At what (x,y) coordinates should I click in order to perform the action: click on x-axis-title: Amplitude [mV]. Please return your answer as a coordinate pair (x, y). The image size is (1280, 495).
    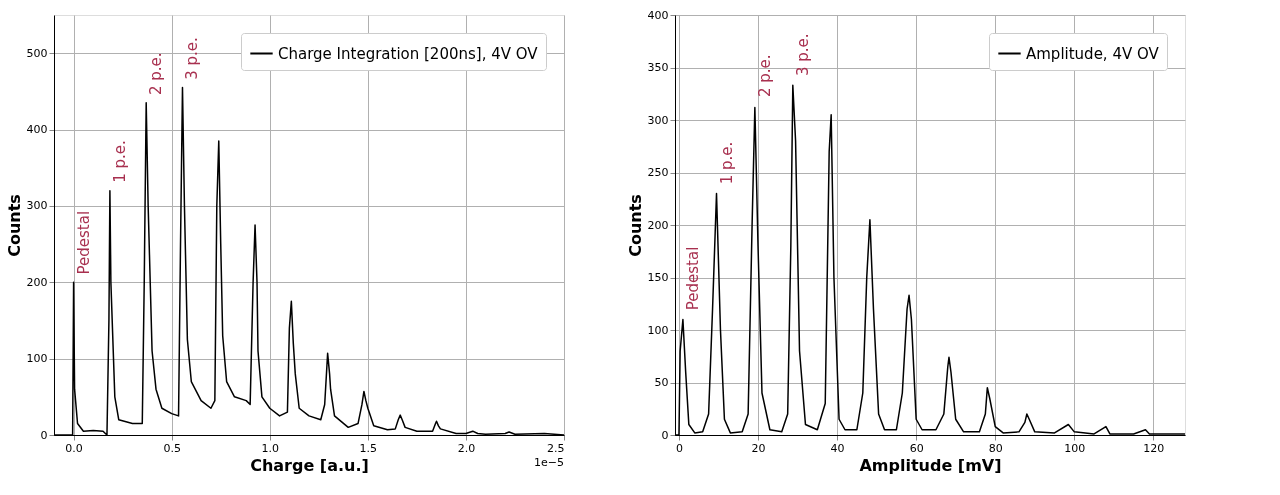
    Looking at the image, I should click on (930, 465).